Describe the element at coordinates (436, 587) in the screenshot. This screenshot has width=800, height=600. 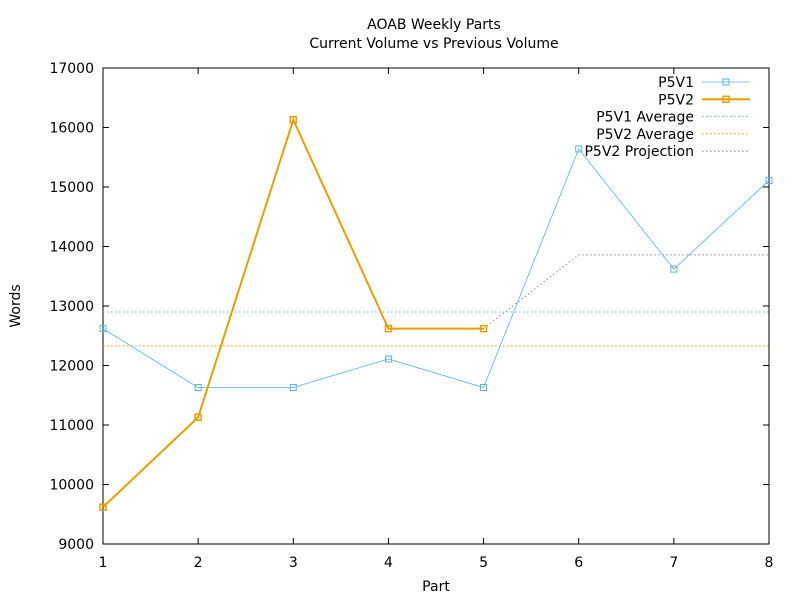
I see `x-axis-label: Part` at that location.